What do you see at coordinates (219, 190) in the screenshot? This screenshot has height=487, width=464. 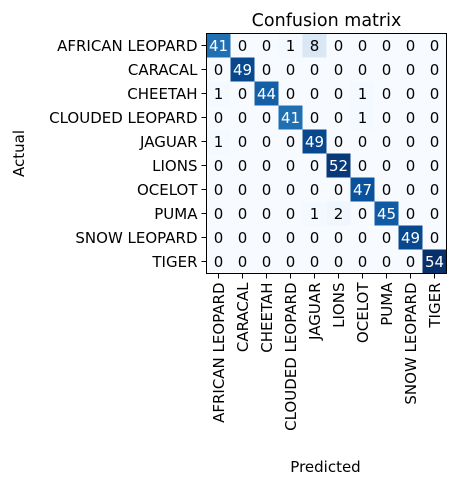 I see `cell-value-r6-c0: 0` at bounding box center [219, 190].